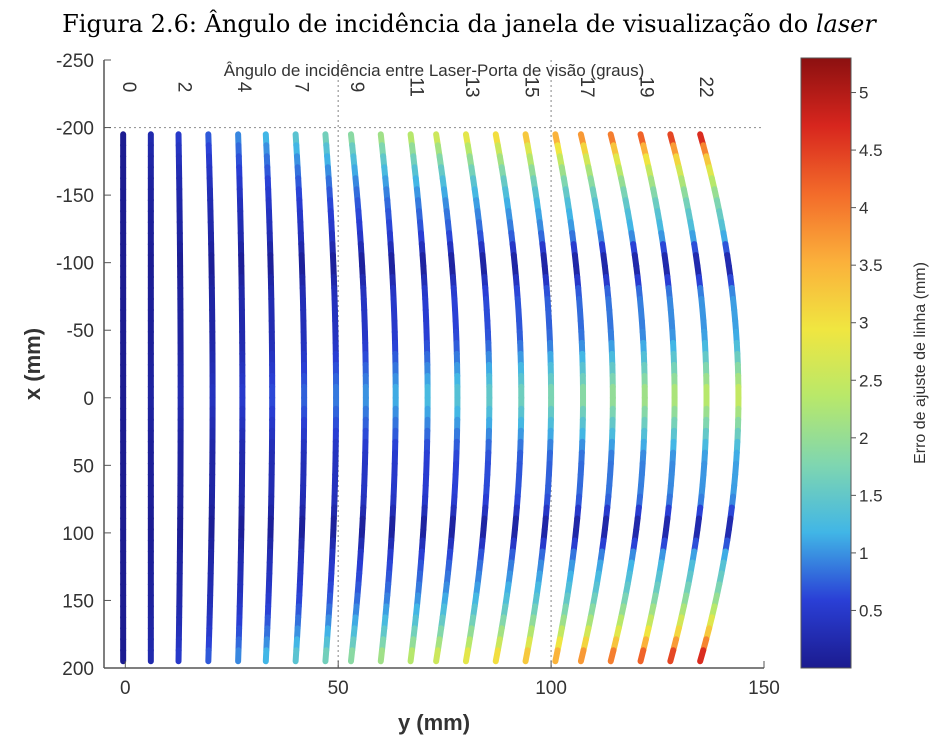  Describe the element at coordinates (471, 86) in the screenshot. I see `curve-label-13: 13` at that location.